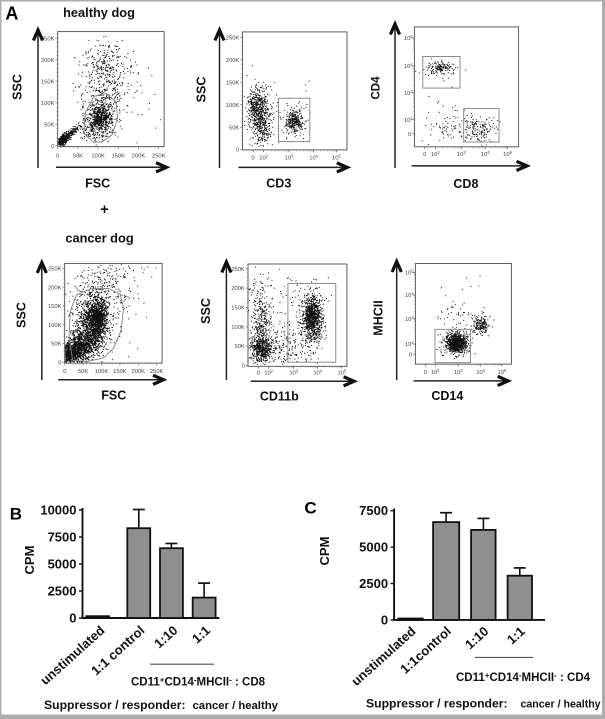 This screenshot has width=605, height=719. Describe the element at coordinates (16, 513) in the screenshot. I see `svg-text: B` at that location.